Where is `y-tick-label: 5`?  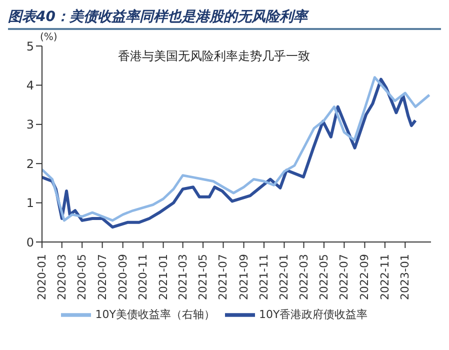 y-tick-label: 5 is located at coordinates (30, 46).